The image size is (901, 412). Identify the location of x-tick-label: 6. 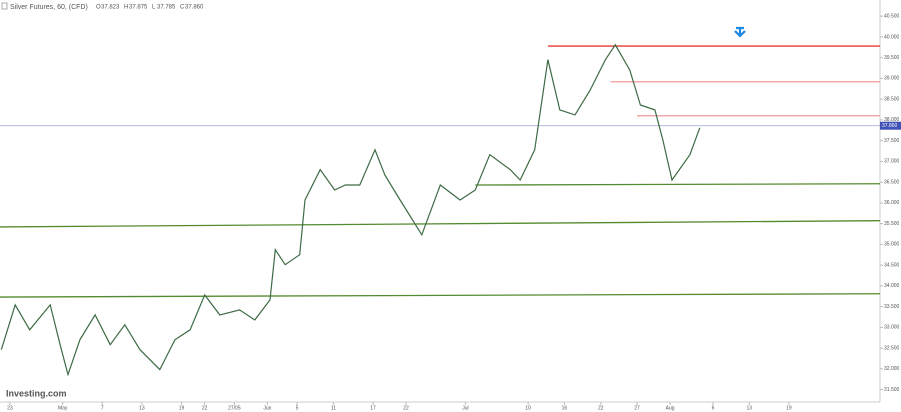
(713, 408).